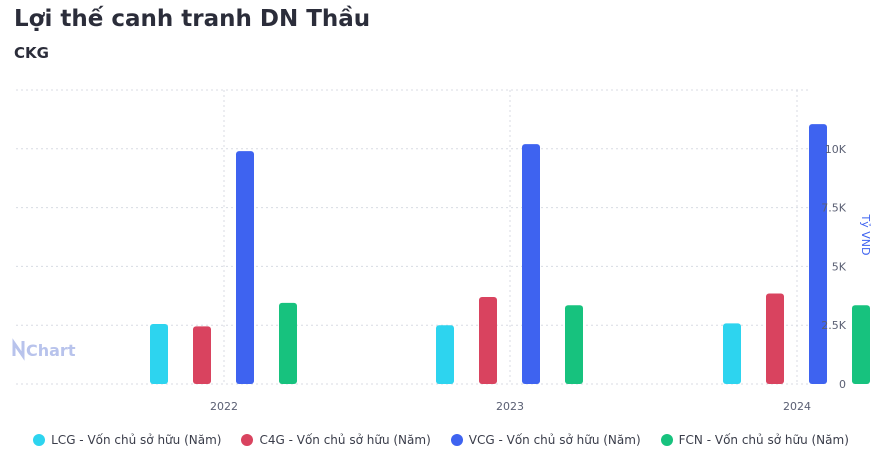 This screenshot has width=882, height=459. Describe the element at coordinates (136, 440) in the screenshot. I see `legend-label: LCG - Vốn chủ sở hữu (Năm)` at that location.